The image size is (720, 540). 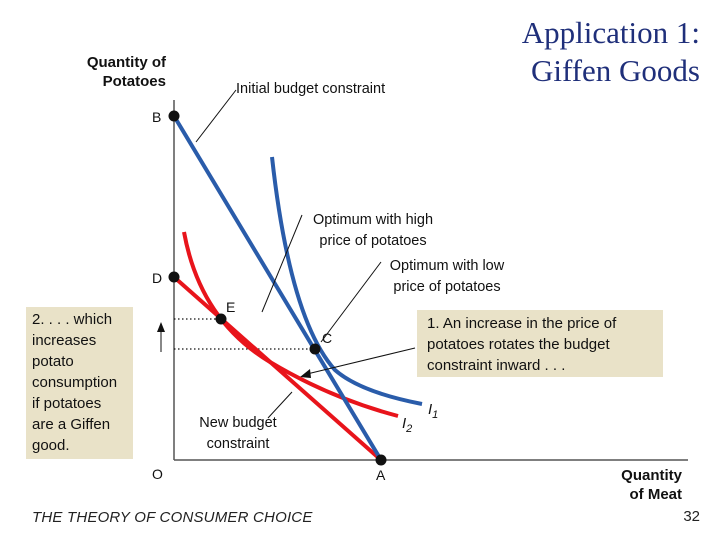 I want to click on label-i2: I2, so click(x=407, y=425).